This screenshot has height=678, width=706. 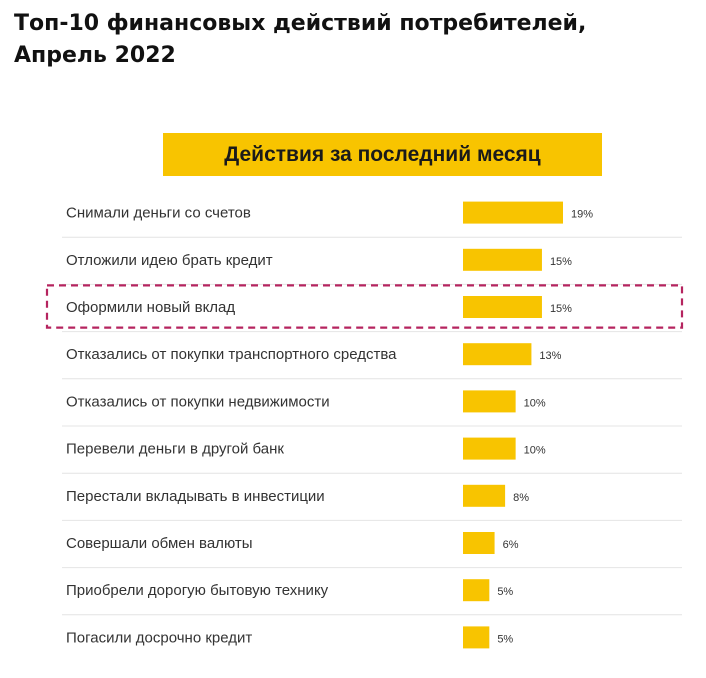 I want to click on category-label-2: Отложили идею брать кредит, so click(x=169, y=260).